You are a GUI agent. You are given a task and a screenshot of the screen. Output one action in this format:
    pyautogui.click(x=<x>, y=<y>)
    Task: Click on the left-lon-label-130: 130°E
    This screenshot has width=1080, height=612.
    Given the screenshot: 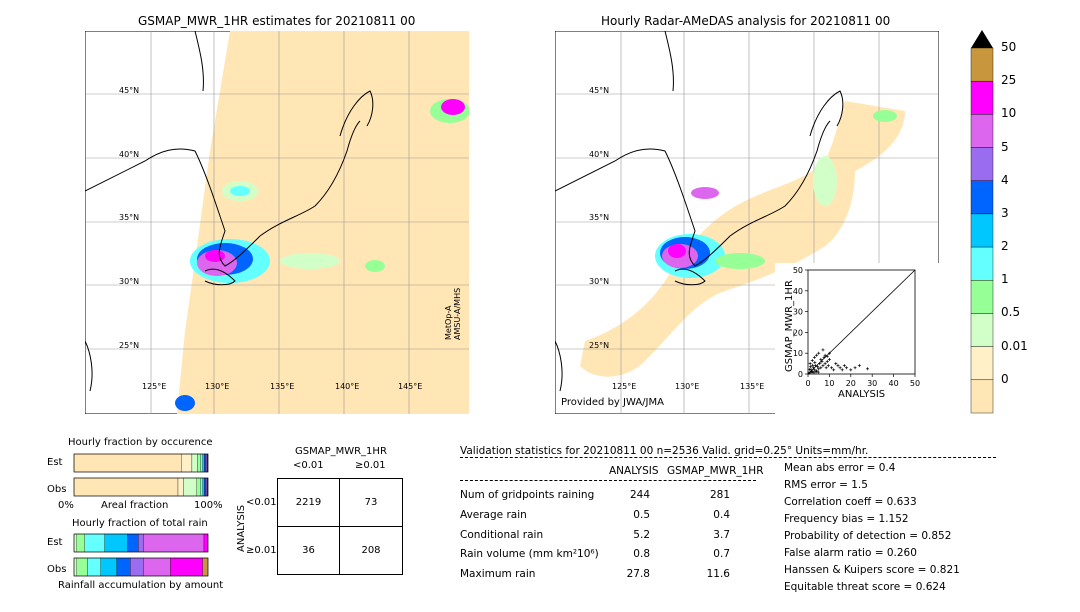 What is the action you would take?
    pyautogui.click(x=217, y=386)
    